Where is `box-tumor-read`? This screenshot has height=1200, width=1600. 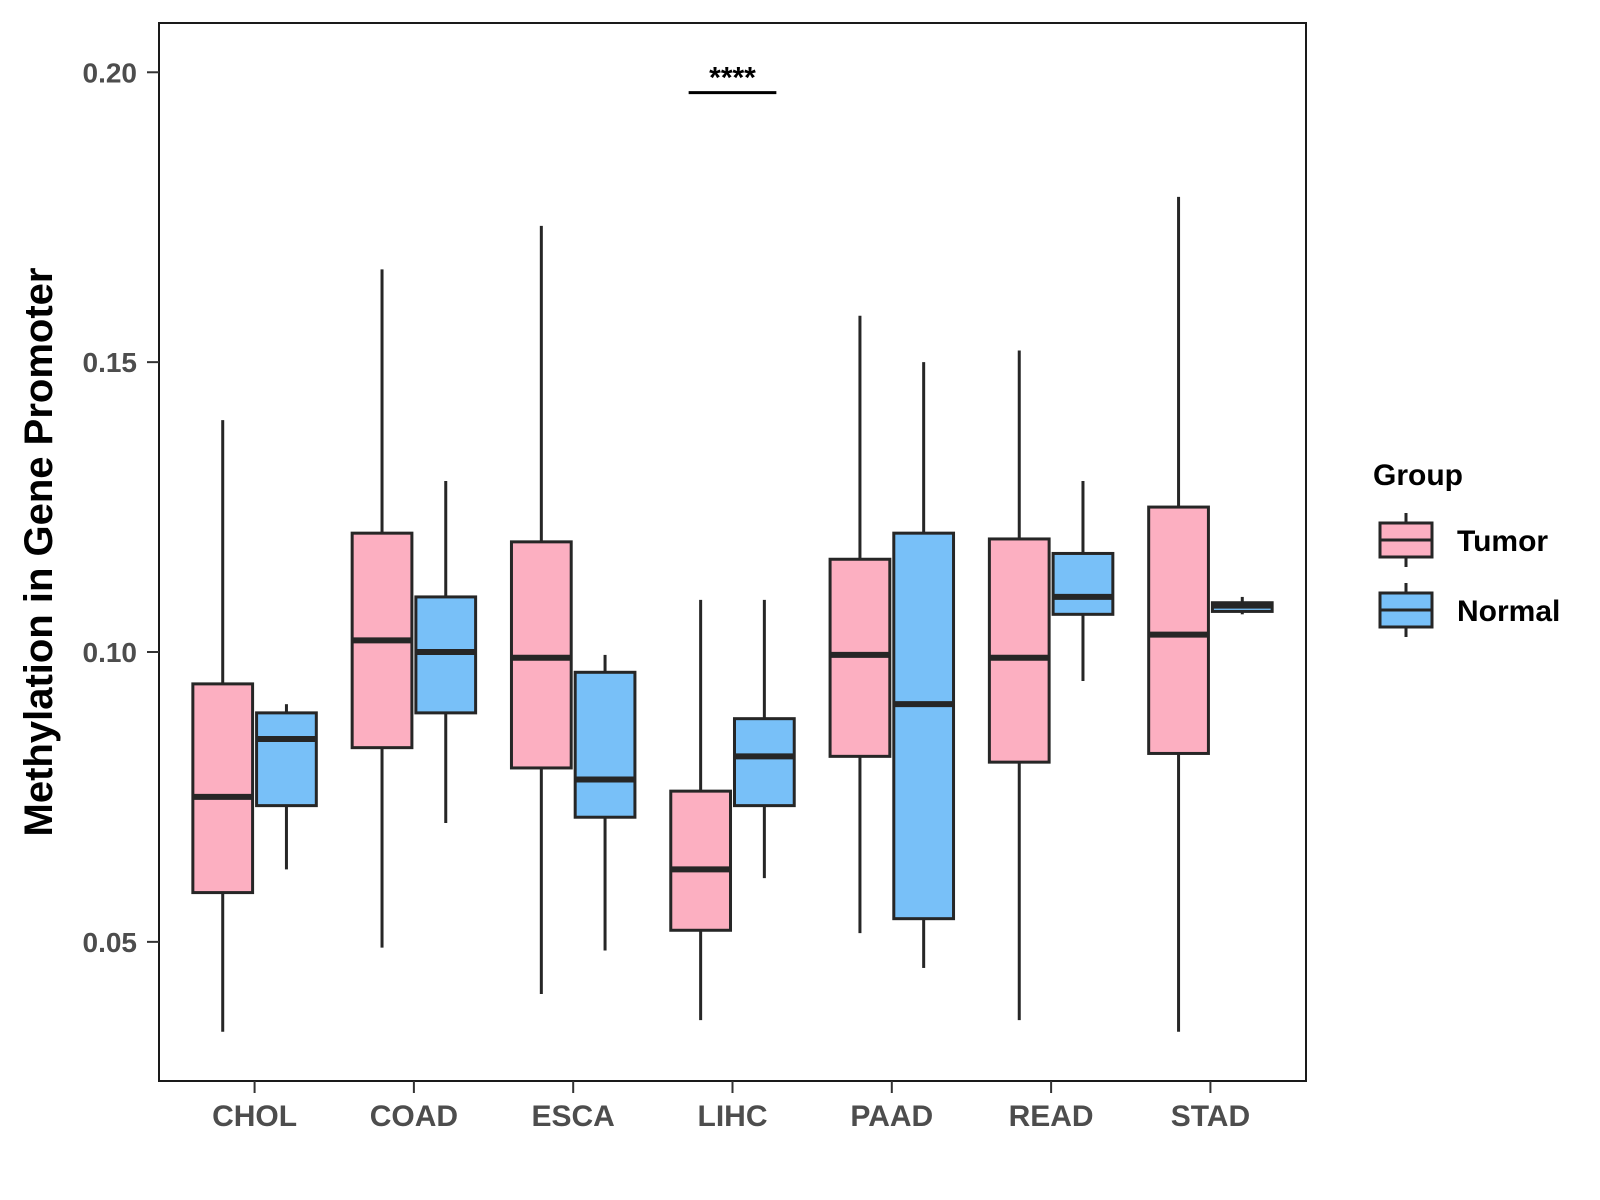
box-tumor-read is located at coordinates (1019, 685).